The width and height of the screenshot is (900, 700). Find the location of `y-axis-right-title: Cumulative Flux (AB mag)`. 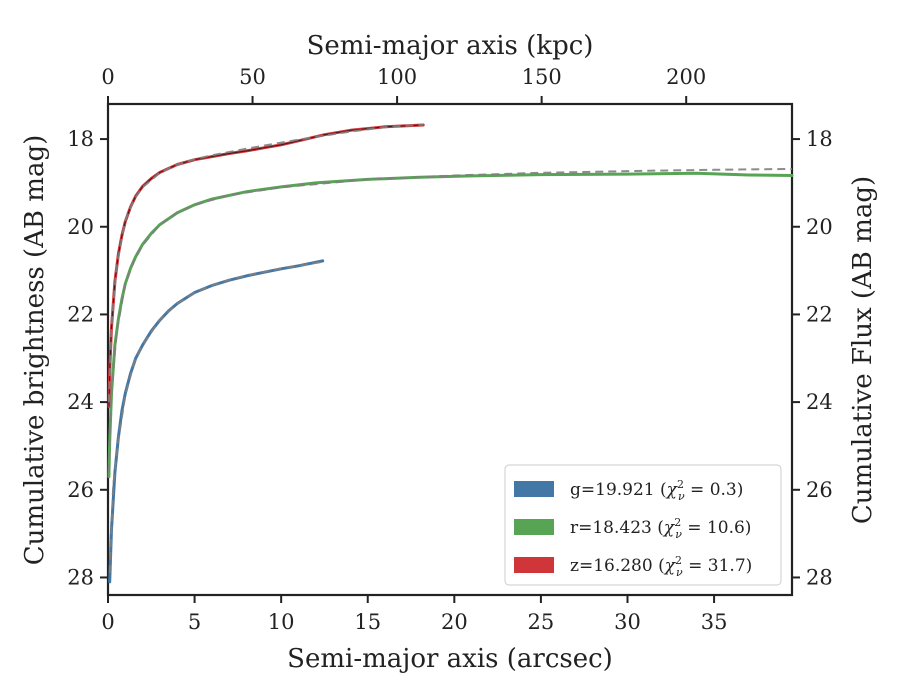

y-axis-right-title: Cumulative Flux (AB mag) is located at coordinates (863, 350).